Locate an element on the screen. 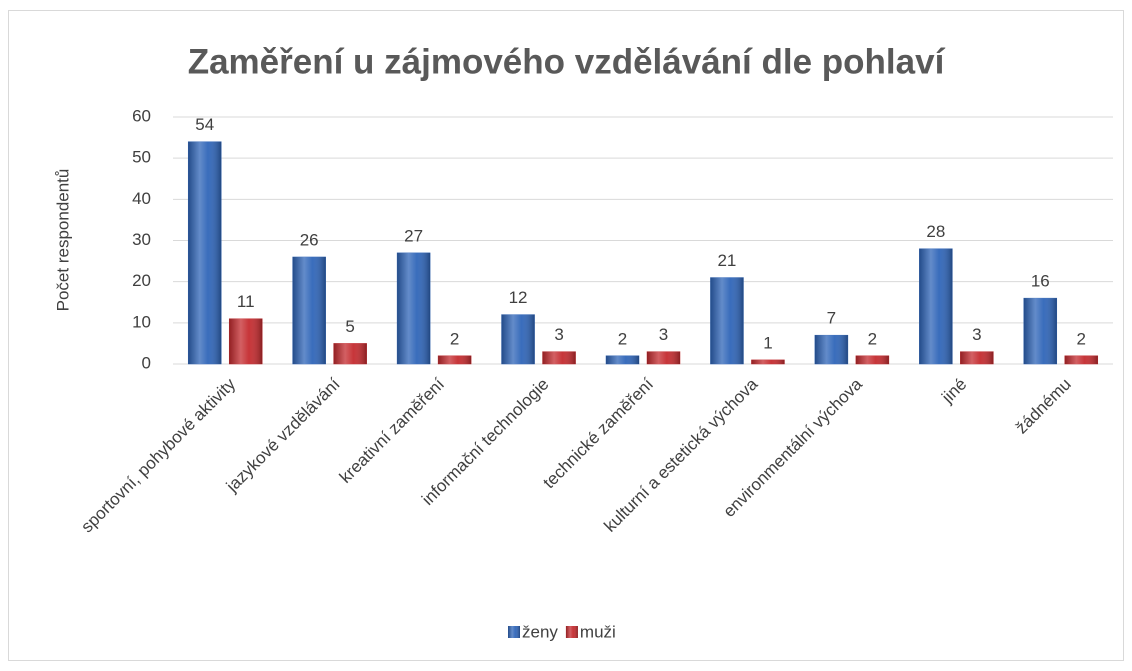  data-label: 54 is located at coordinates (204, 124).